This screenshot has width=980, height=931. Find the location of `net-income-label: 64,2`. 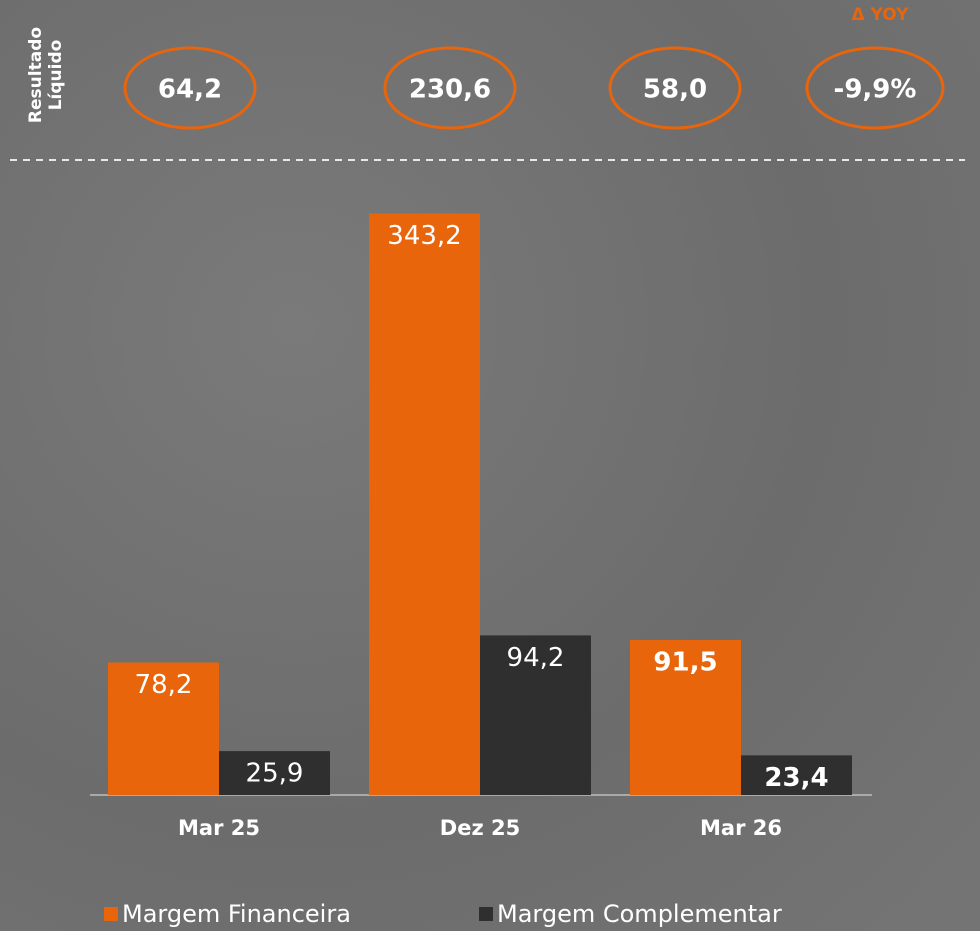

net-income-label: 64,2 is located at coordinates (190, 90).